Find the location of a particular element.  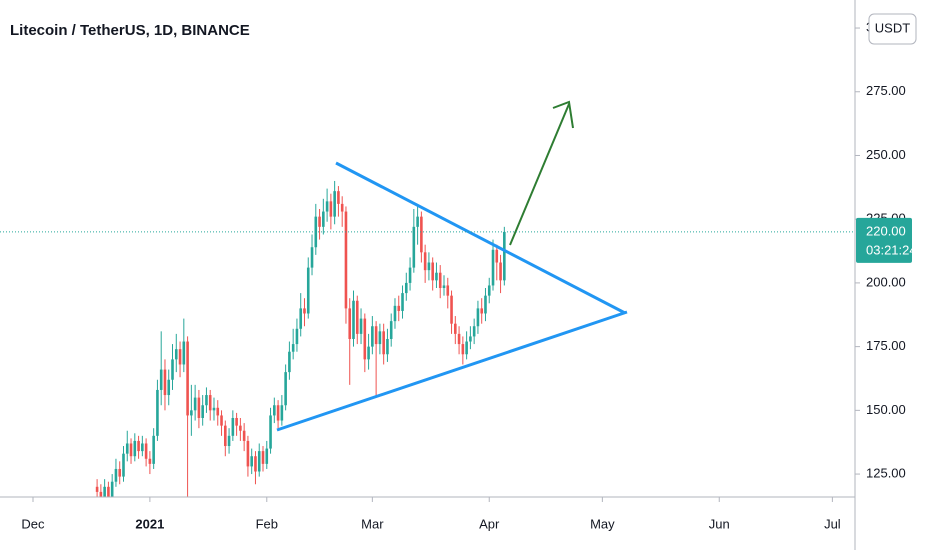

last-price-box is located at coordinates (884, 240).